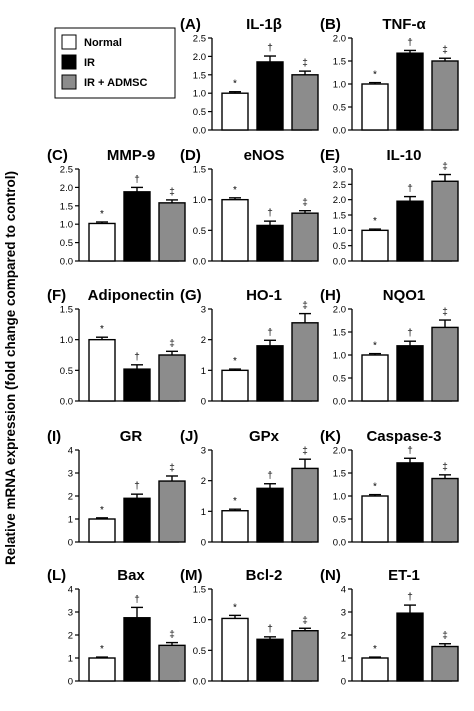 This screenshot has width=474, height=711. I want to click on chart-panel: (E) IL-10 0.0 0.5 1.0 1.5 2.0 2.5 3.0 * † ‡, so click(389, 207).